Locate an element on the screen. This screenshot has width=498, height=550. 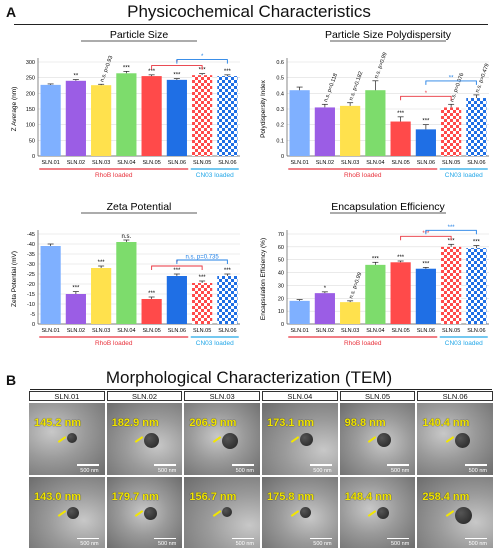
chart-title: Zeta Potential is located at coordinates (139, 207).